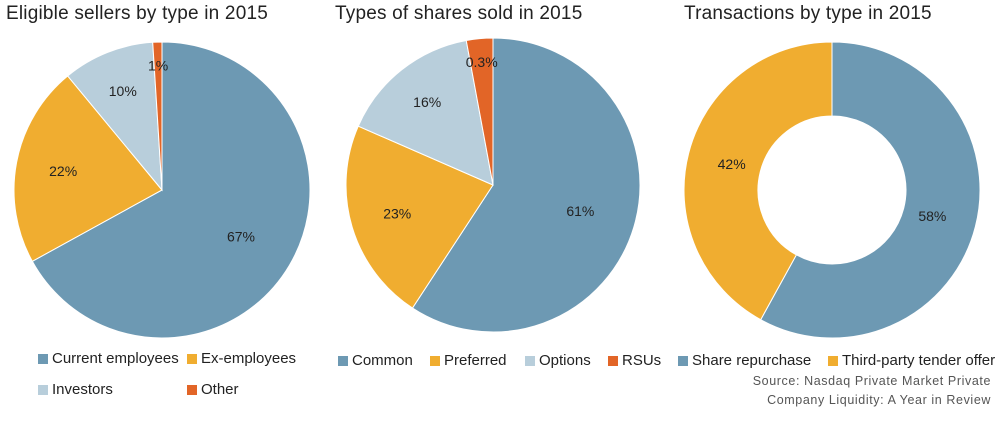 The height and width of the screenshot is (423, 995). What do you see at coordinates (382, 360) in the screenshot?
I see `legend-label: Common` at bounding box center [382, 360].